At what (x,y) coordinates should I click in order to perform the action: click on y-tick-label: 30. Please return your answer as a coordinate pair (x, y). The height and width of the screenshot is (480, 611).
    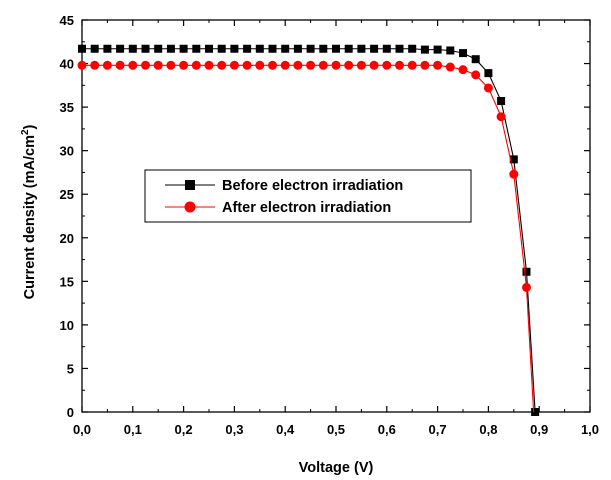
    Looking at the image, I should click on (67, 151).